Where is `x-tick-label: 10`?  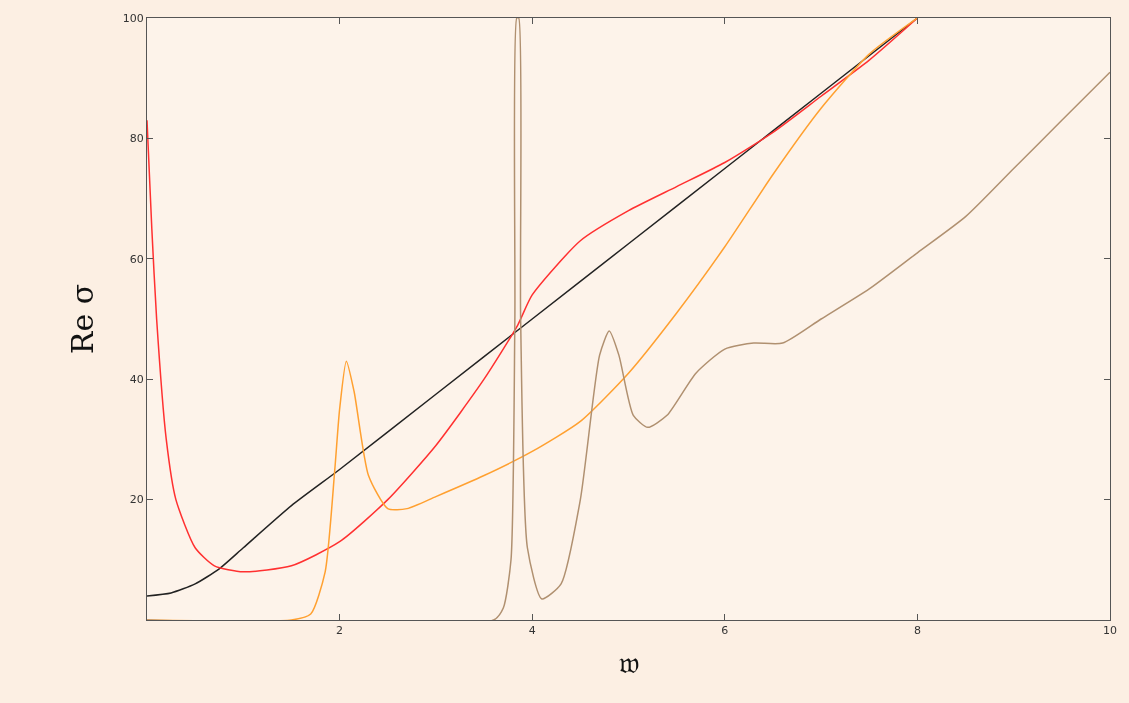 x-tick-label: 10 is located at coordinates (1110, 631).